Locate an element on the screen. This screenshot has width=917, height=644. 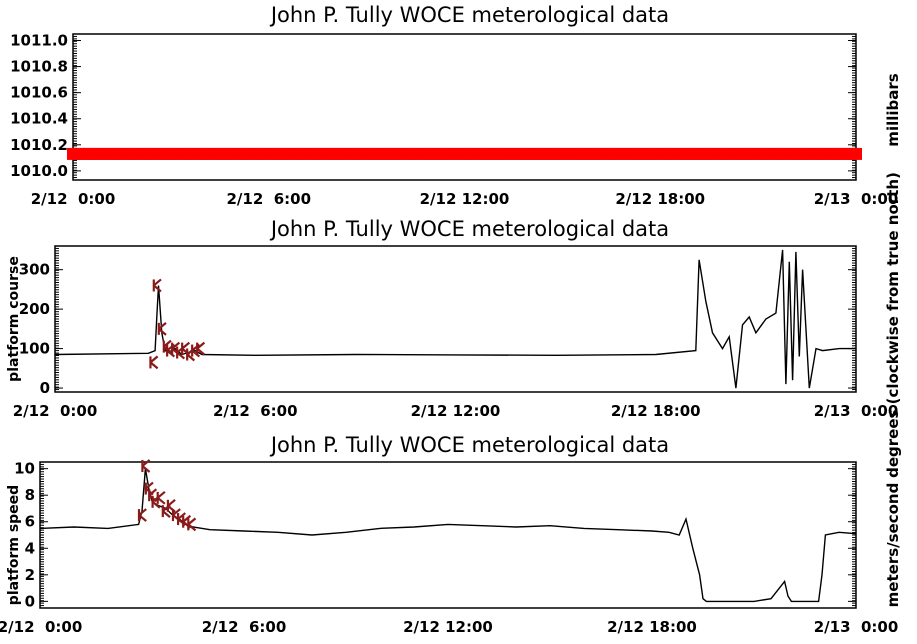
pressure-data is located at coordinates (464, 153).